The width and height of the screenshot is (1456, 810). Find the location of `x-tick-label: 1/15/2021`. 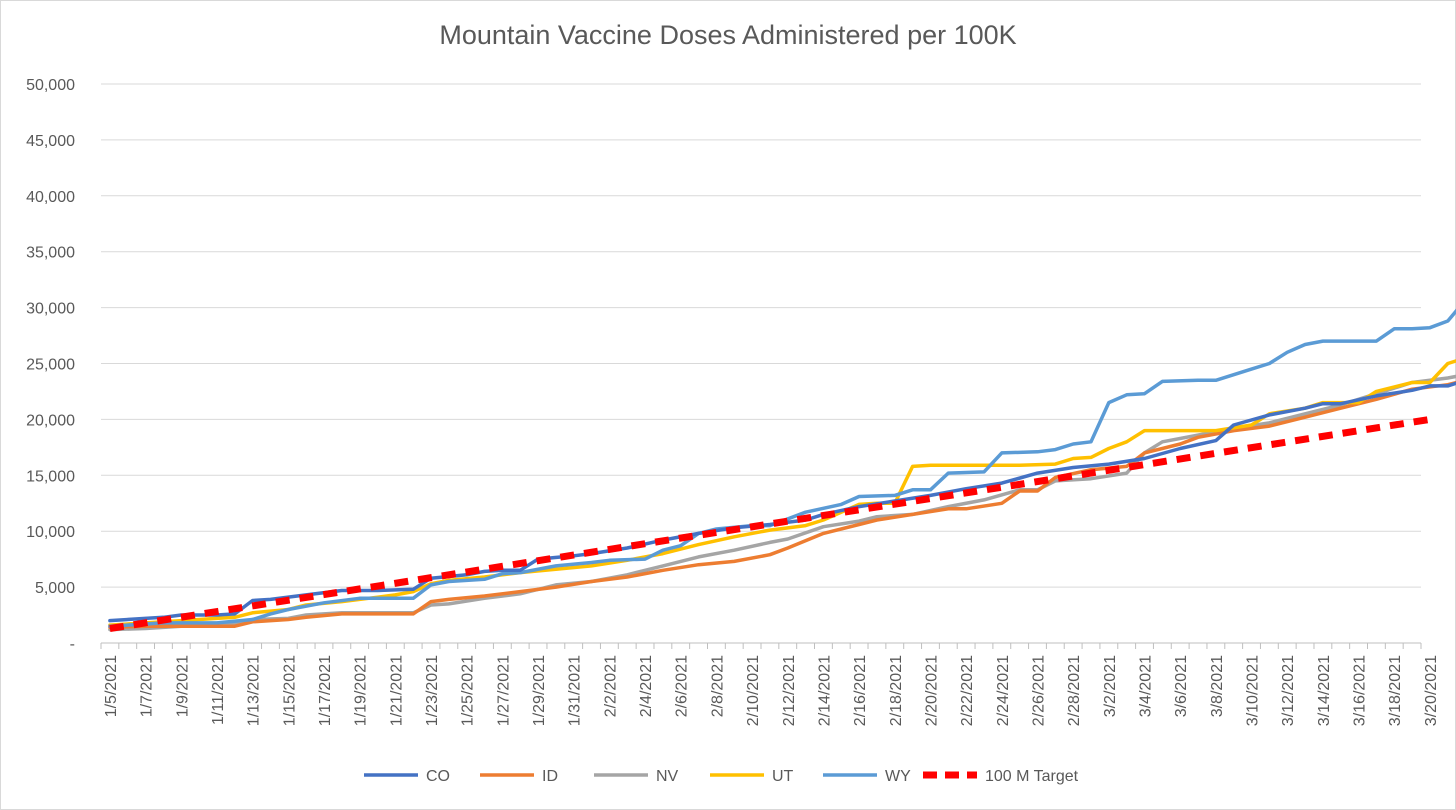

x-tick-label: 1/15/2021 is located at coordinates (289, 690).